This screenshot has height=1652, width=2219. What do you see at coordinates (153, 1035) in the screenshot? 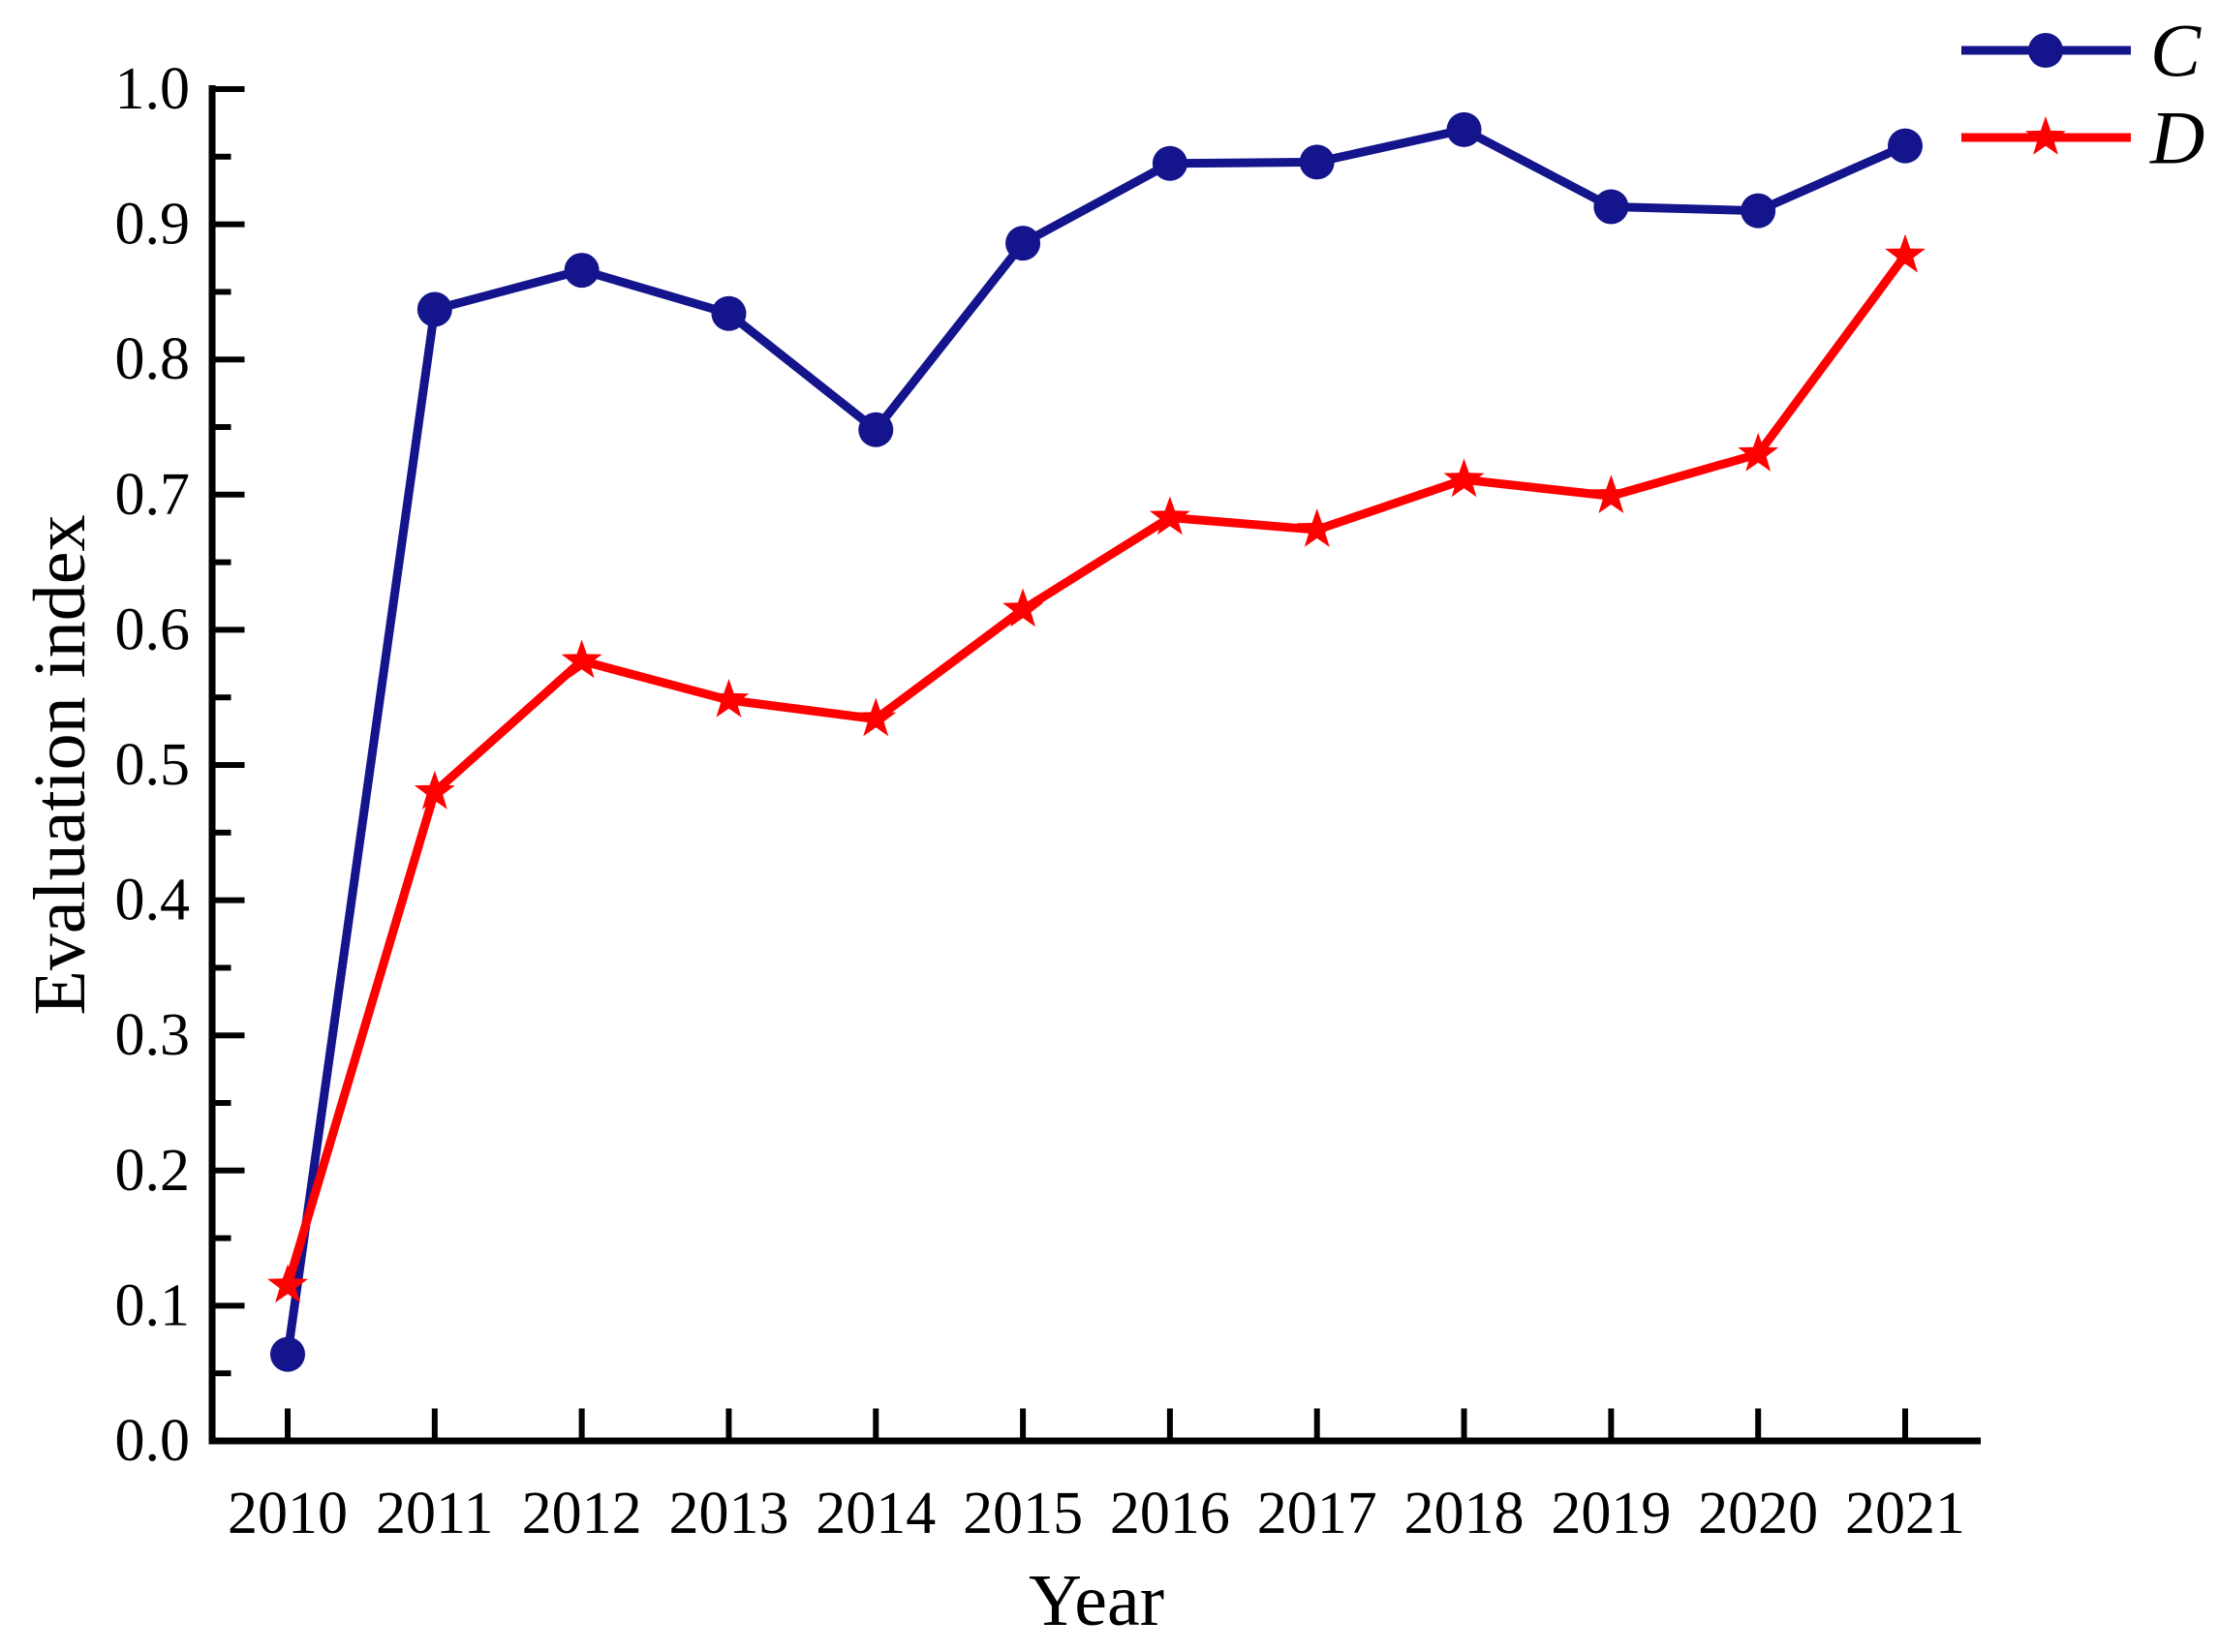
I see `y-tick-label: 0.3` at bounding box center [153, 1035].